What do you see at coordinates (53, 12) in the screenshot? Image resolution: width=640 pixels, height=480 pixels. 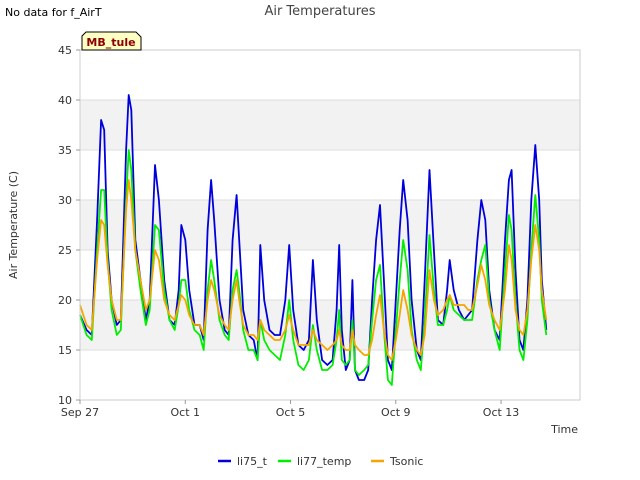 I see `no-data-note: No data for f_AirT` at bounding box center [53, 12].